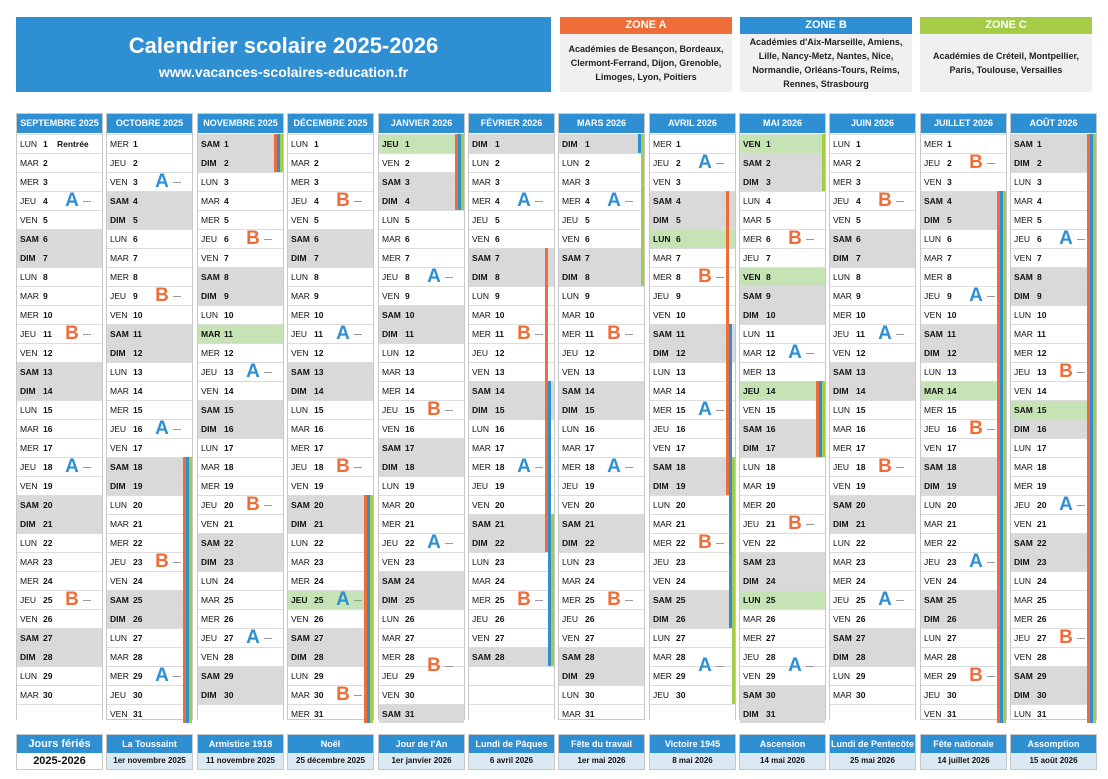 Image resolution: width=1108 pixels, height=779 pixels. What do you see at coordinates (692, 257) in the screenshot?
I see `day-row: MAR 7` at bounding box center [692, 257].